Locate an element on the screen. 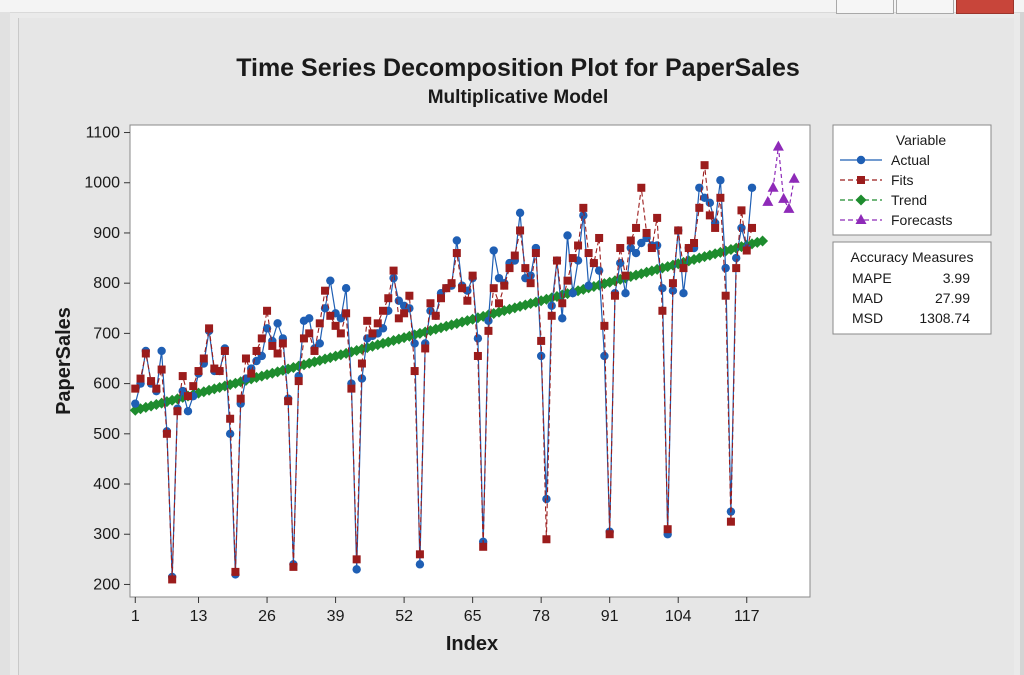  y-tick-label: 600 is located at coordinates (106, 384).